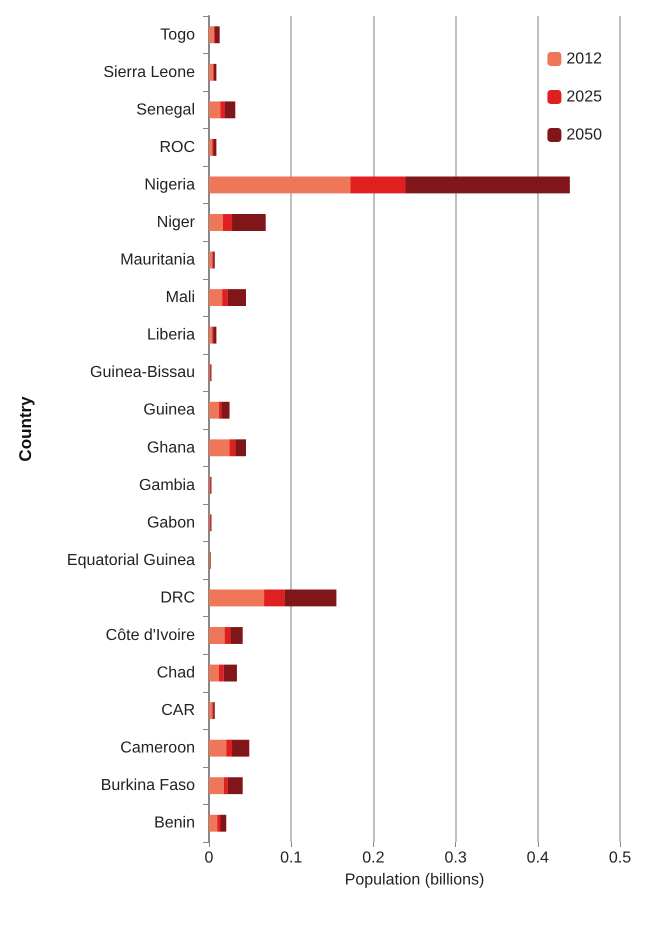 The width and height of the screenshot is (645, 926). What do you see at coordinates (158, 260) in the screenshot?
I see `y-tick-label: Mauritania` at bounding box center [158, 260].